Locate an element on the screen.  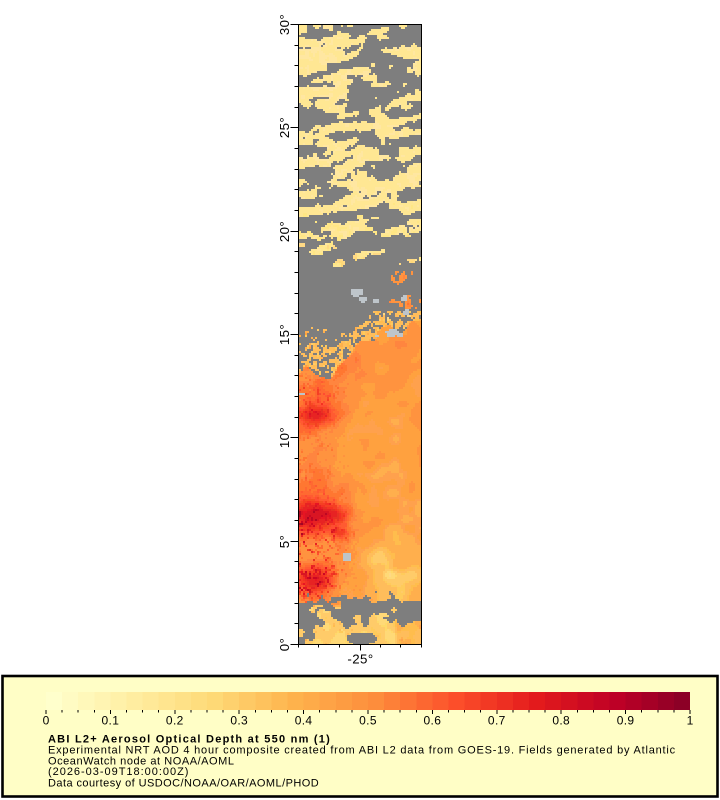
svg-text: 0° is located at coordinates (284, 645).